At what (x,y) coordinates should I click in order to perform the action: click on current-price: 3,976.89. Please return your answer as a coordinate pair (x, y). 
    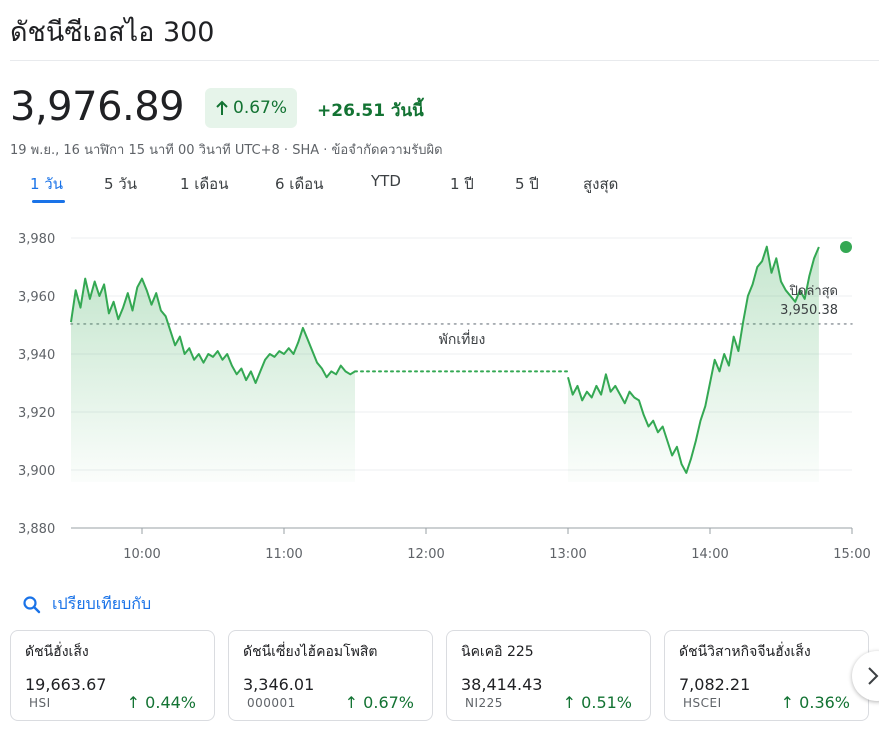
    Looking at the image, I should click on (97, 107).